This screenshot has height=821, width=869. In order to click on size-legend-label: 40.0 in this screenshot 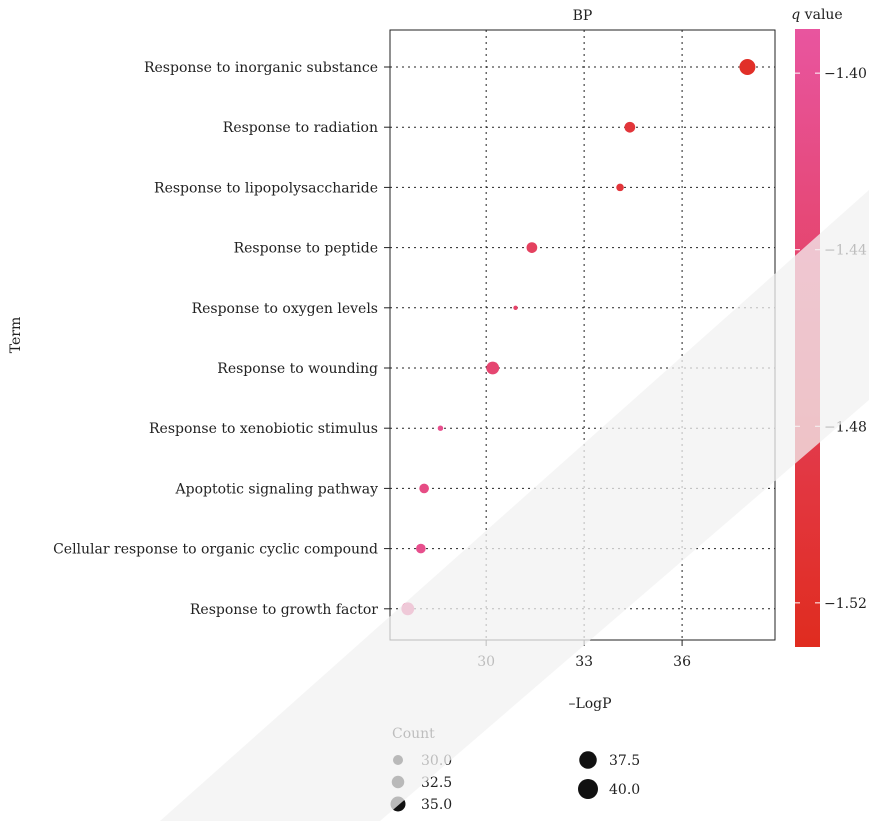, I will do `click(624, 790)`.